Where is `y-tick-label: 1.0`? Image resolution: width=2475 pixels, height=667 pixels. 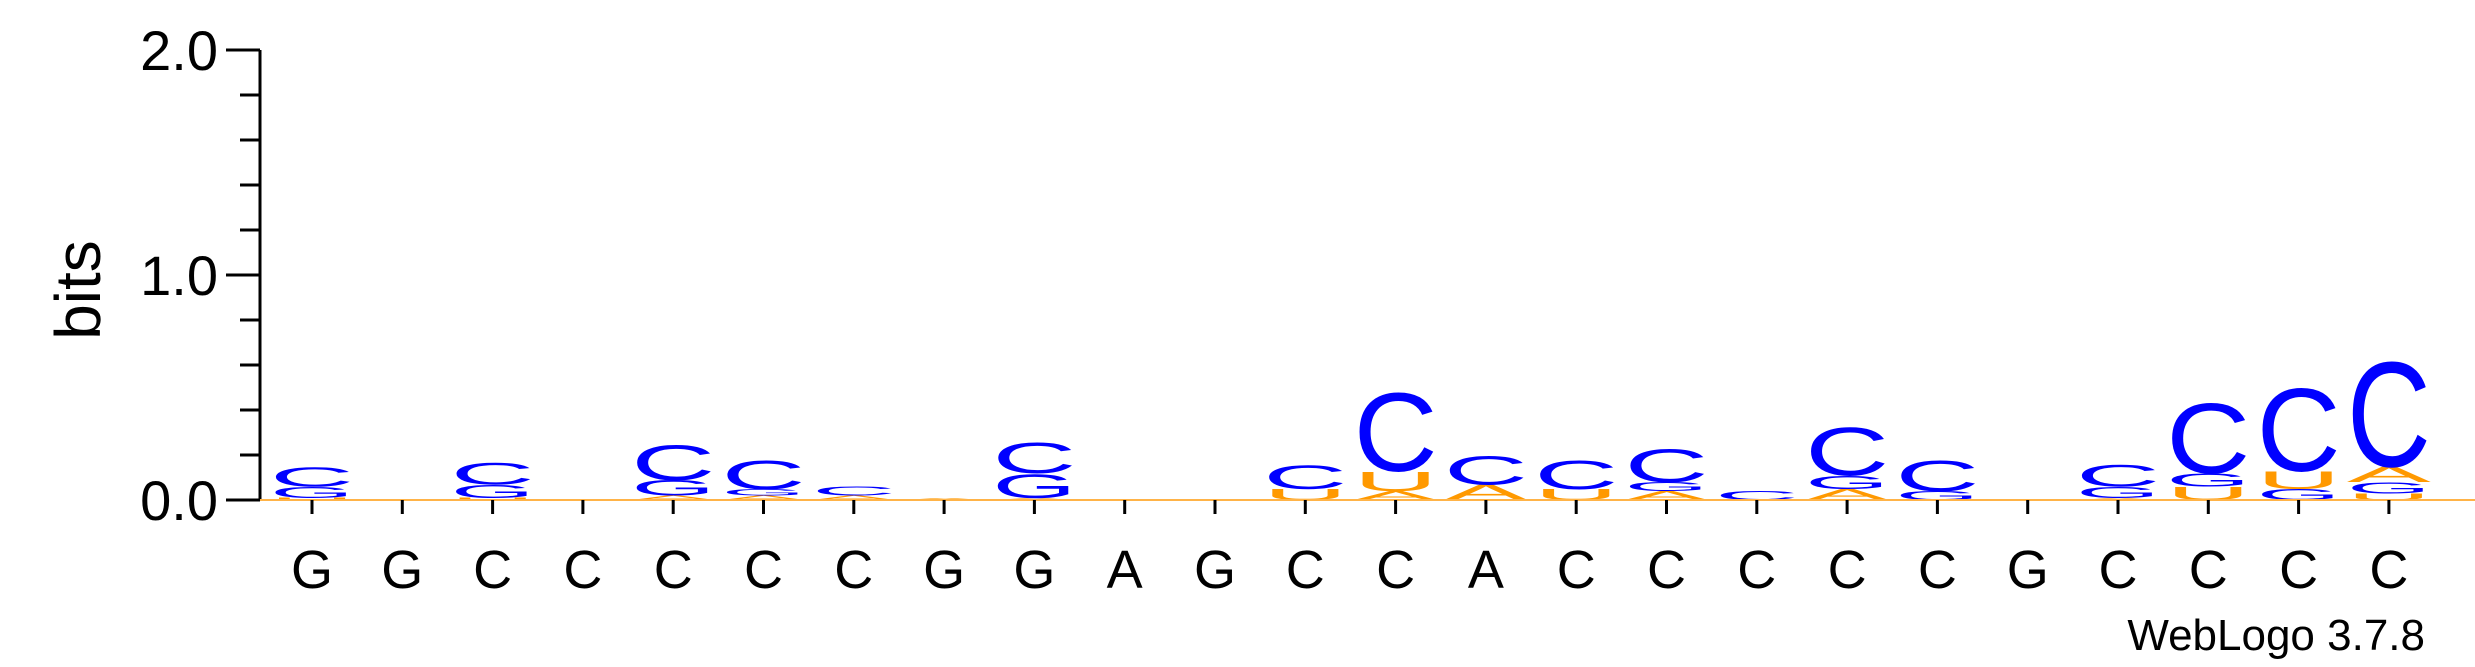 y-tick-label: 1.0 is located at coordinates (179, 275).